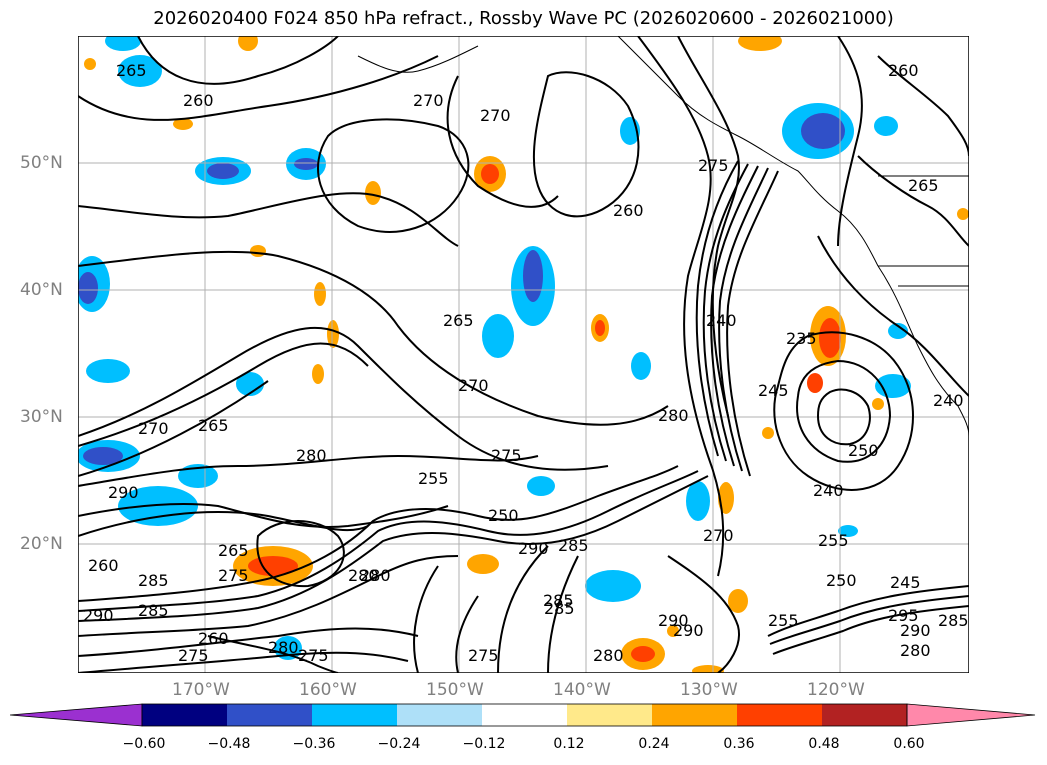  I want to click on colorbar-tick: −0.48, so click(229, 744).